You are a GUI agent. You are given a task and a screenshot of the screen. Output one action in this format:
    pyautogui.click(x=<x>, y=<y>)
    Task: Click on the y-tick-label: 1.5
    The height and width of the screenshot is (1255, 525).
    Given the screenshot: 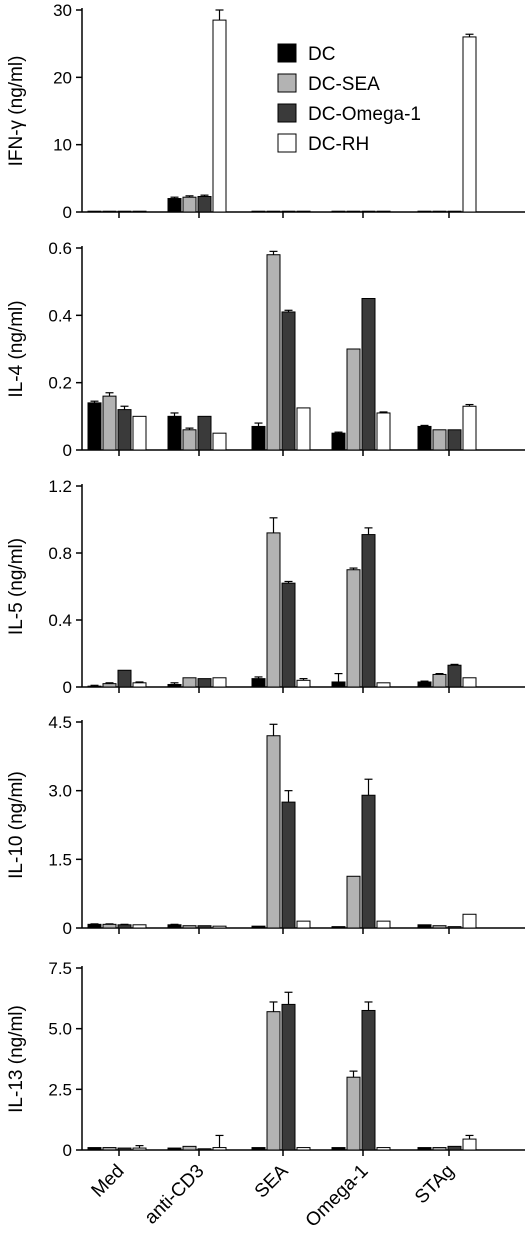 What is the action you would take?
    pyautogui.click(x=60, y=859)
    